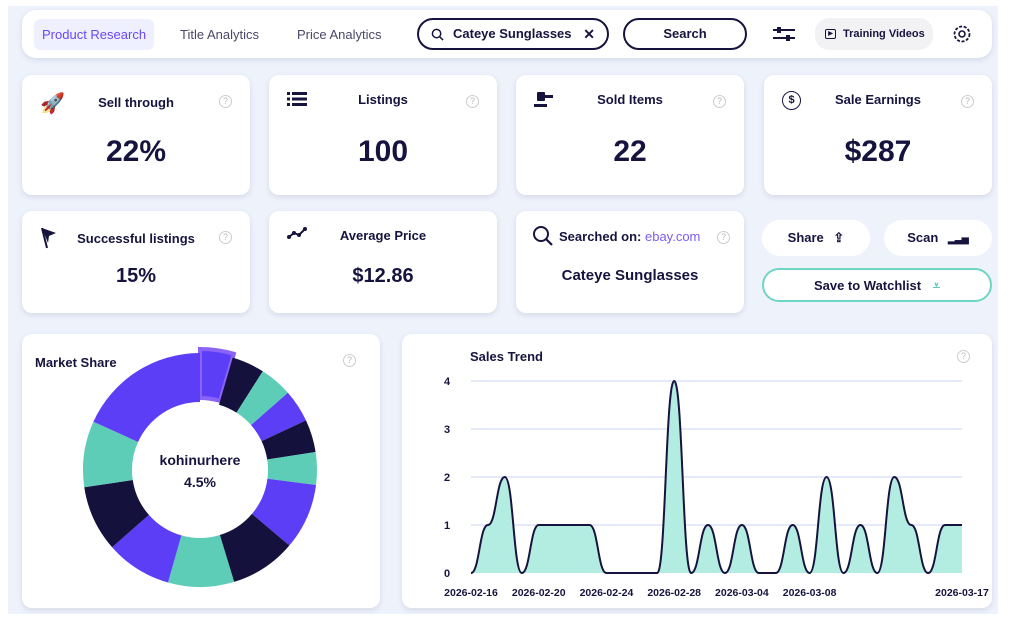  What do you see at coordinates (816, 238) in the screenshot?
I see `share-button: Share ⇪` at bounding box center [816, 238].